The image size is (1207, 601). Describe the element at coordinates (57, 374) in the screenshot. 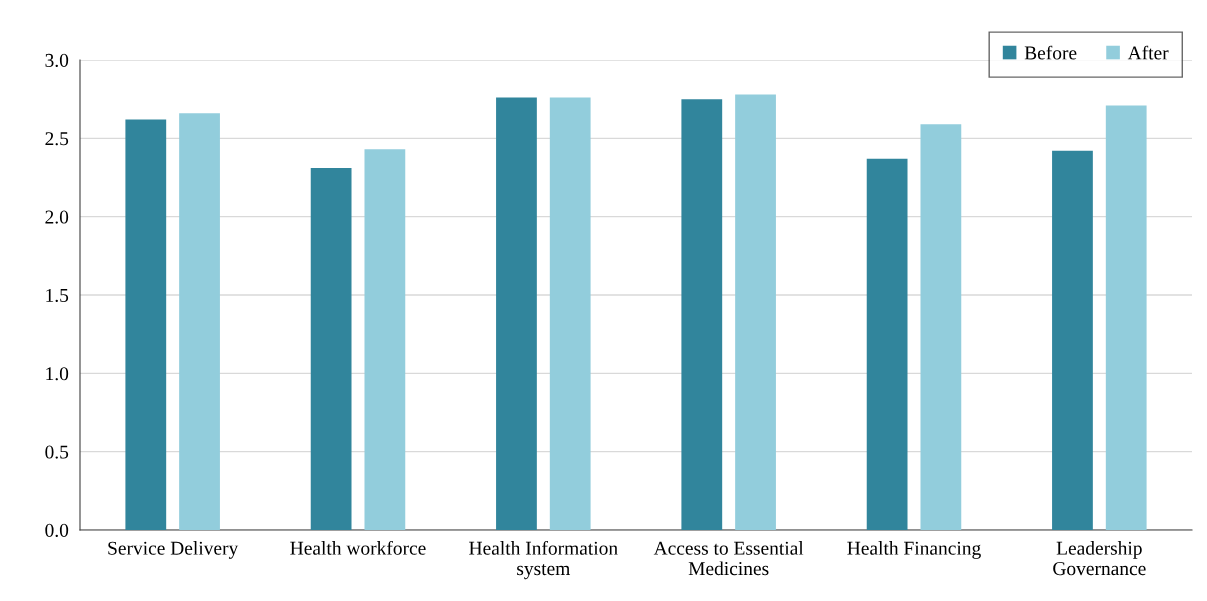

I see `y-tick-label: 1.0` at that location.